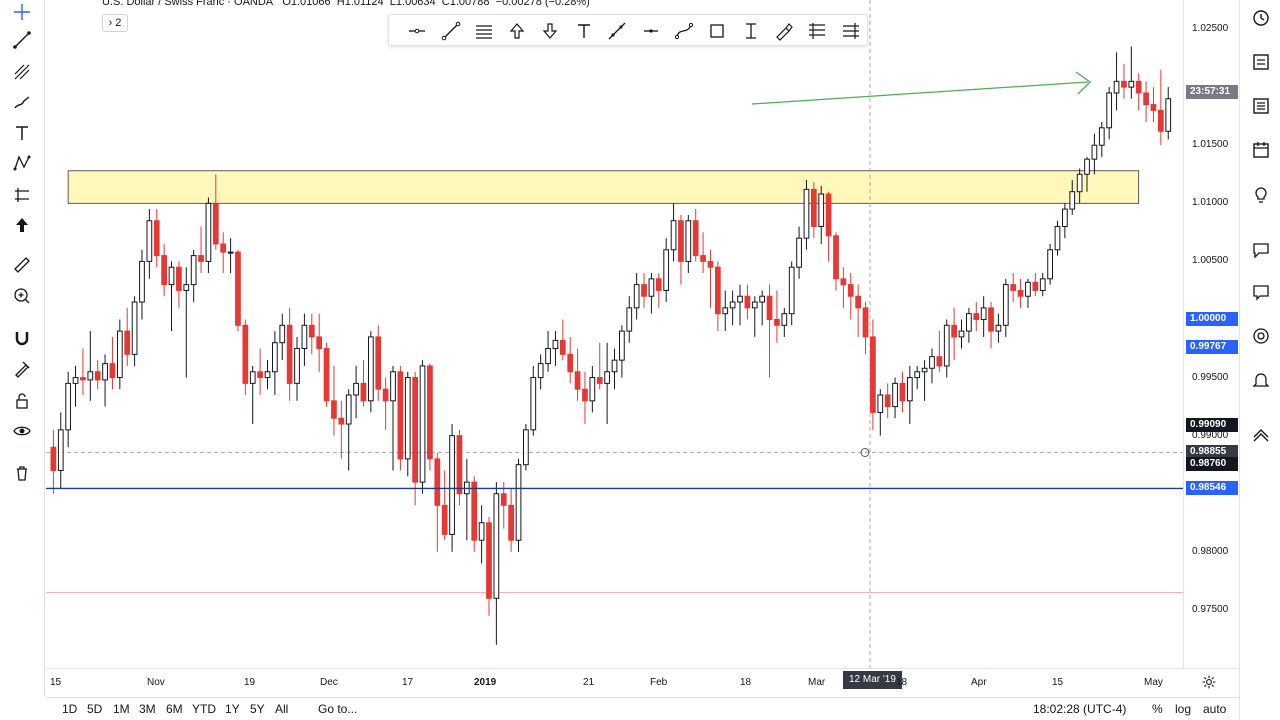  I want to click on ruler-icon, so click(22, 265).